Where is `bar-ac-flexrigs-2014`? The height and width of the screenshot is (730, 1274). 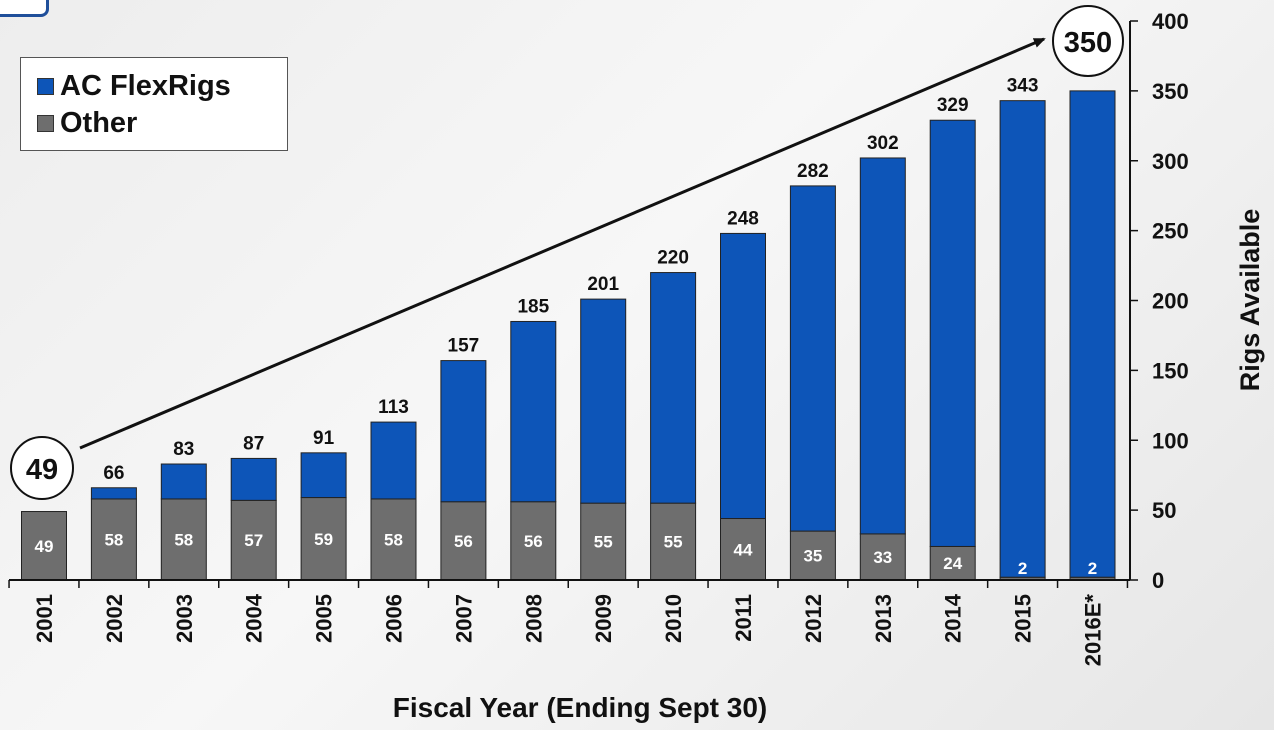
bar-ac-flexrigs-2014 is located at coordinates (952, 333).